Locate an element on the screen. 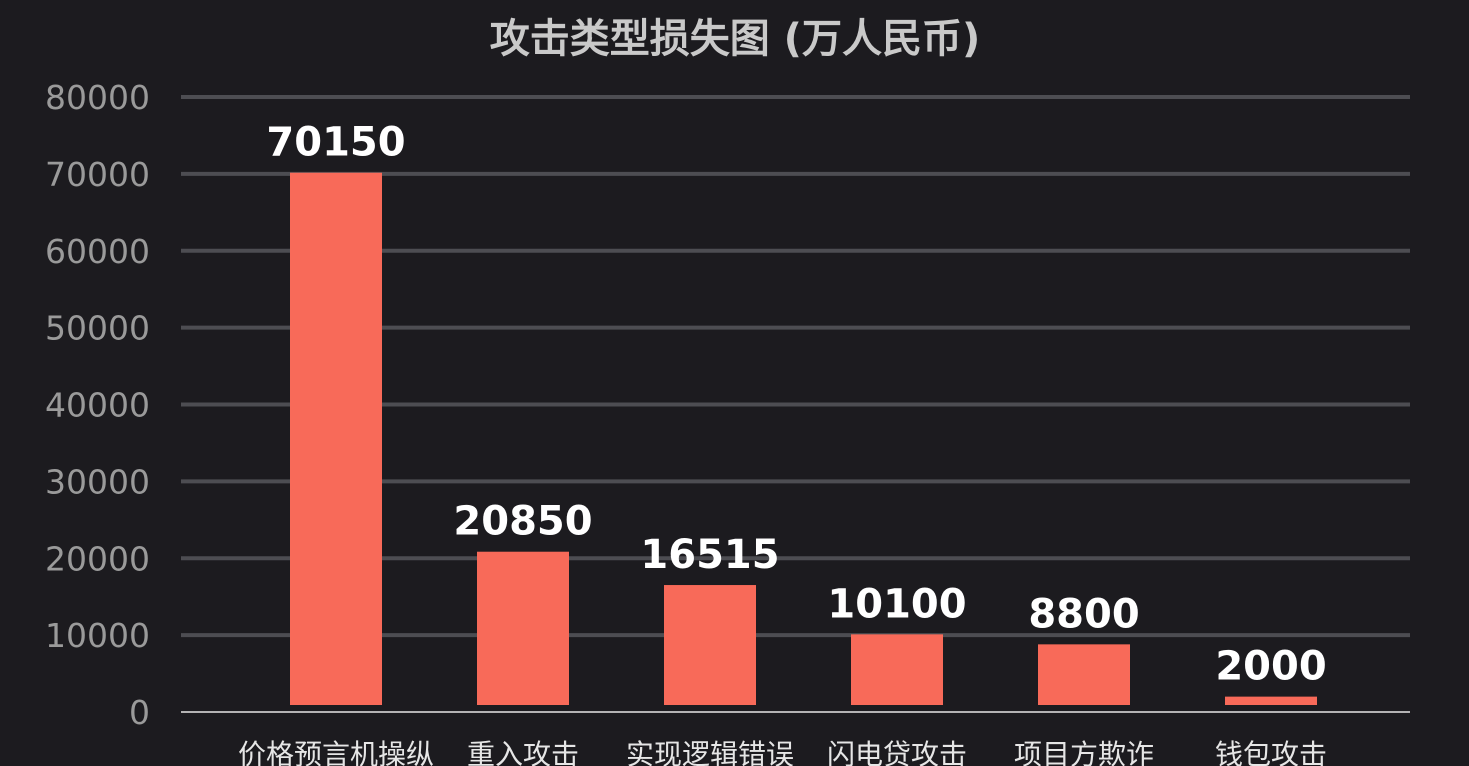 The height and width of the screenshot is (766, 1469). x-tick-label: 项目方欺诈 is located at coordinates (1084, 752).